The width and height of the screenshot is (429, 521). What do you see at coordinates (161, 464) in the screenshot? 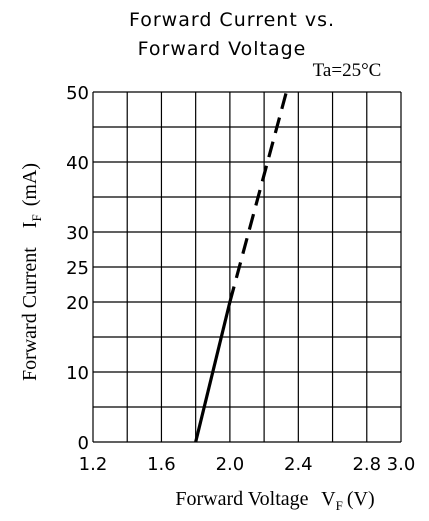
I see `x-tick-label: 1.6` at bounding box center [161, 464].